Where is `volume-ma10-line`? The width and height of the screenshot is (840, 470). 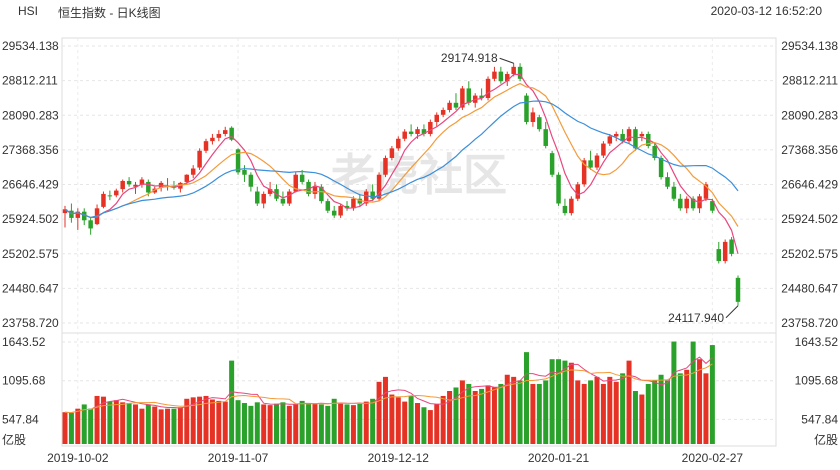
volume-ma10-line is located at coordinates (388, 388).